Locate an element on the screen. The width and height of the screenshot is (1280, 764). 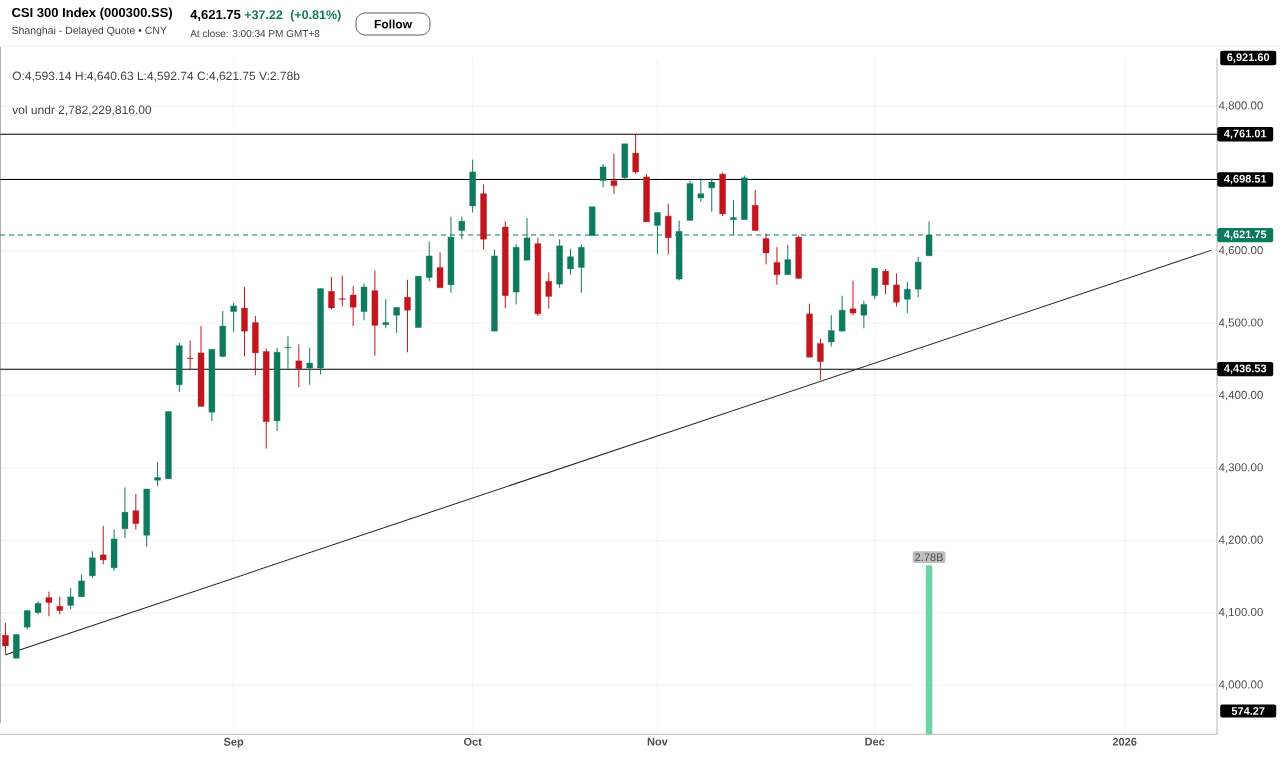
text: 574.27 is located at coordinates (1248, 711).